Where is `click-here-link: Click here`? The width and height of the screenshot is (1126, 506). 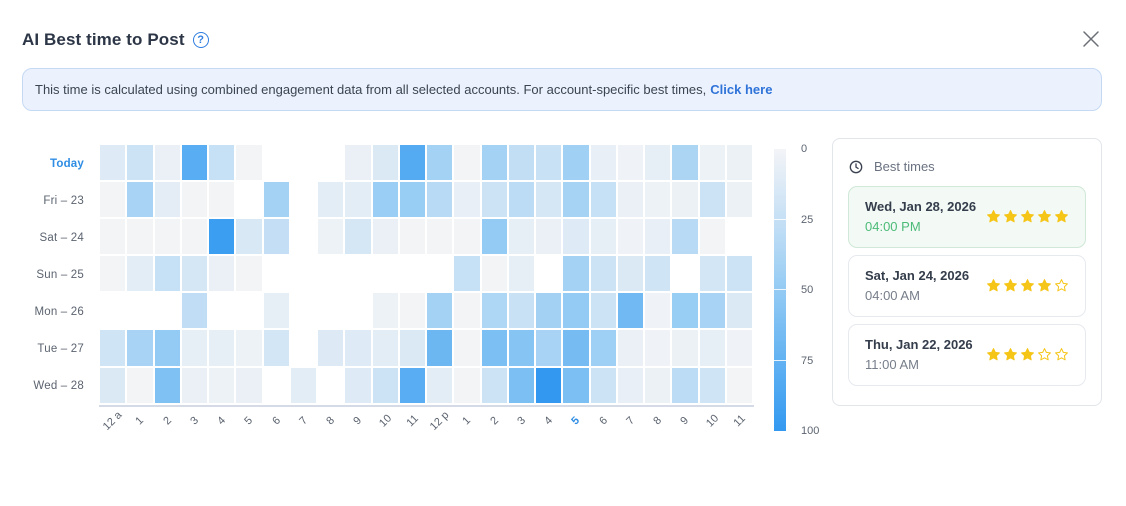 click-here-link: Click here is located at coordinates (741, 89).